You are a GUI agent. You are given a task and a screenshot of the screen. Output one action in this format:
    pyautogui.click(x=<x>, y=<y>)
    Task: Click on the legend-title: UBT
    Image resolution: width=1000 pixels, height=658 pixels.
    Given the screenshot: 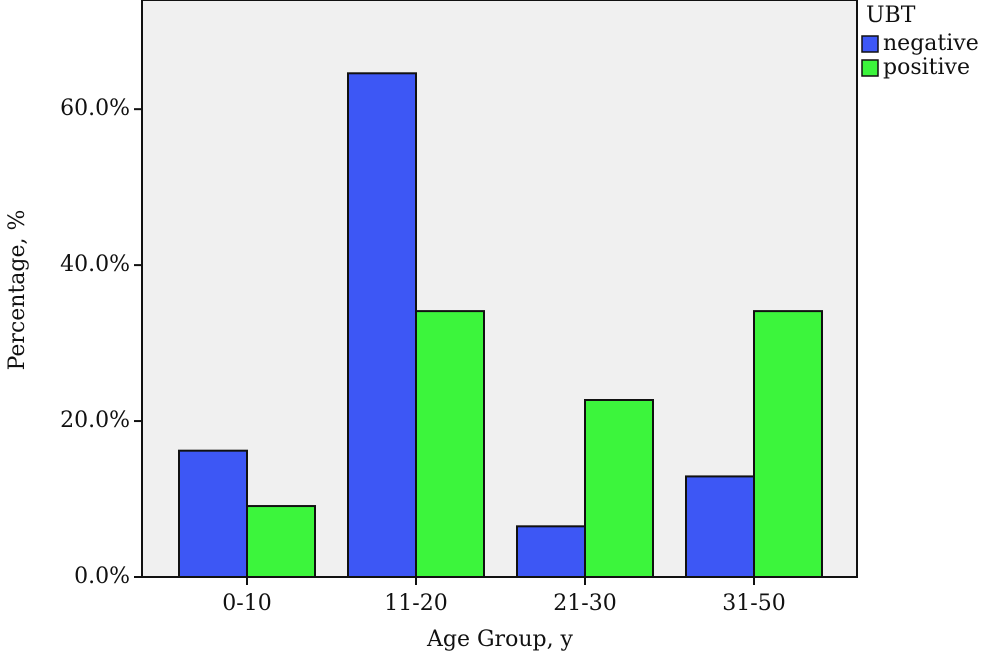 What is the action you would take?
    pyautogui.click(x=891, y=15)
    